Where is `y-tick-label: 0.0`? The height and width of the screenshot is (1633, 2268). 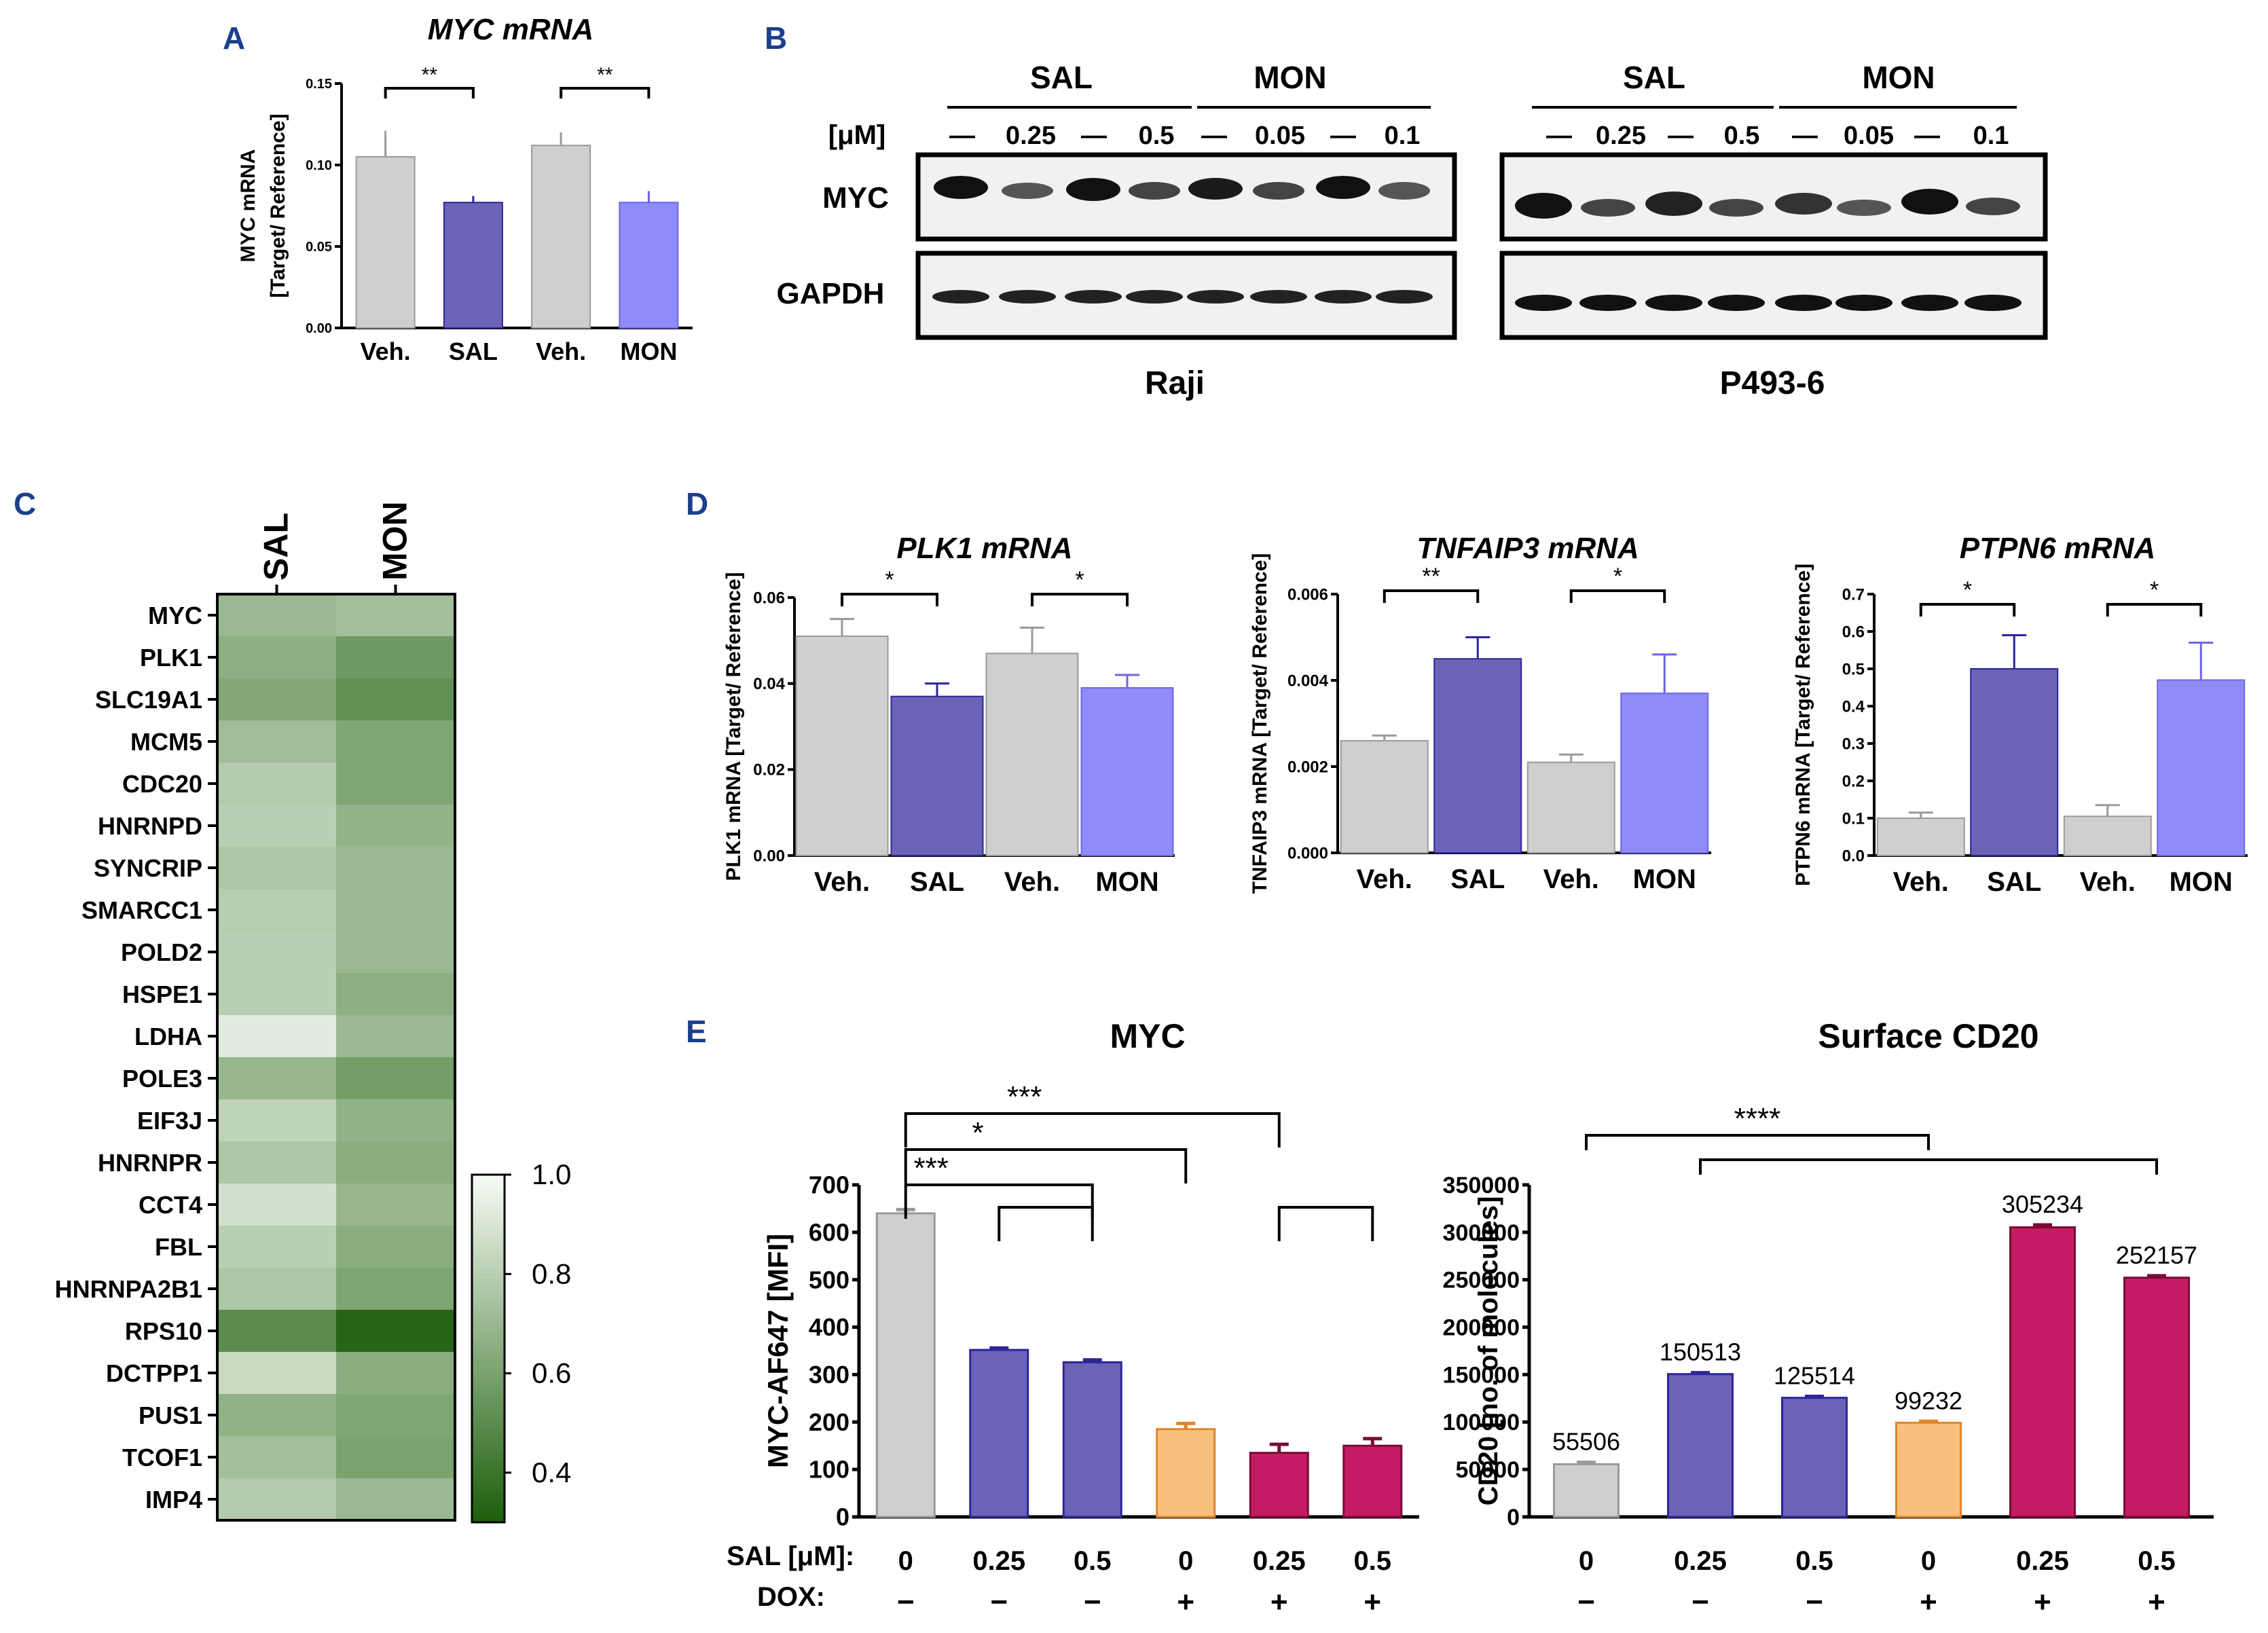
y-tick-label: 0.0 is located at coordinates (1853, 856).